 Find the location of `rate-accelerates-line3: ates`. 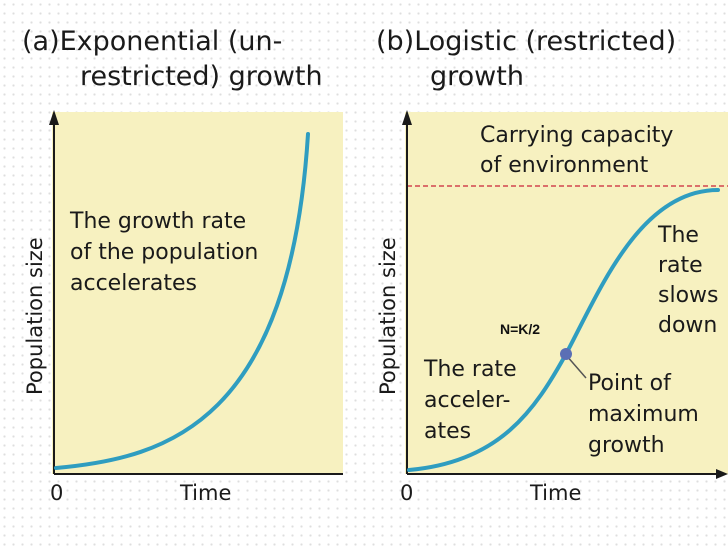

rate-accelerates-line3: ates is located at coordinates (447, 431).